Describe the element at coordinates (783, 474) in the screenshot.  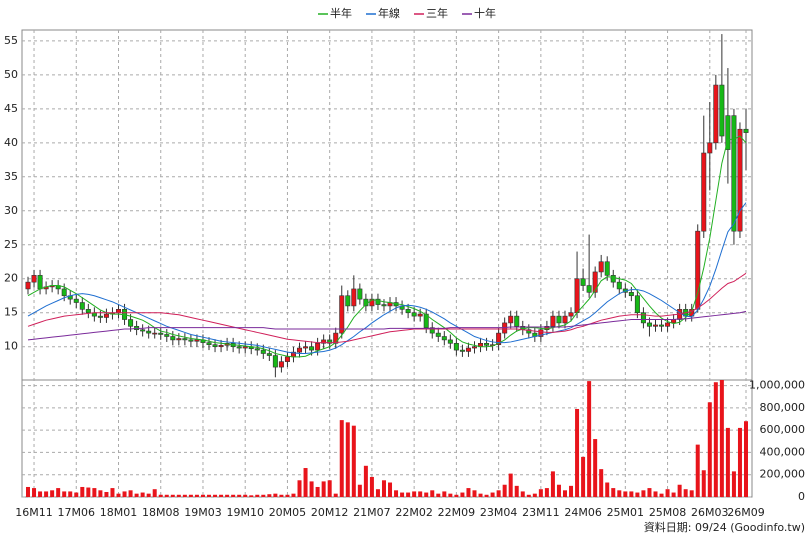
I see `volume-tick-label: 200,000` at that location.